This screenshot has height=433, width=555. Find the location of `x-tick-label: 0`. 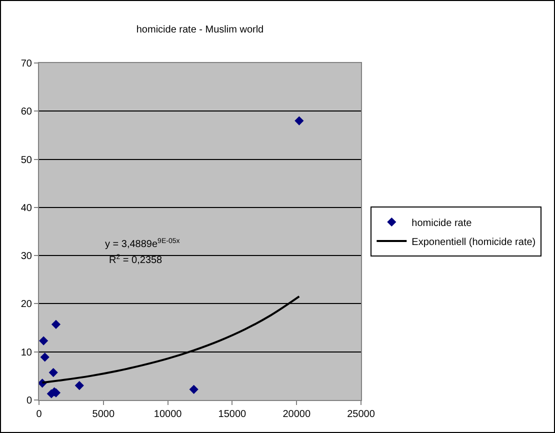

x-tick-label: 0 is located at coordinates (39, 414).